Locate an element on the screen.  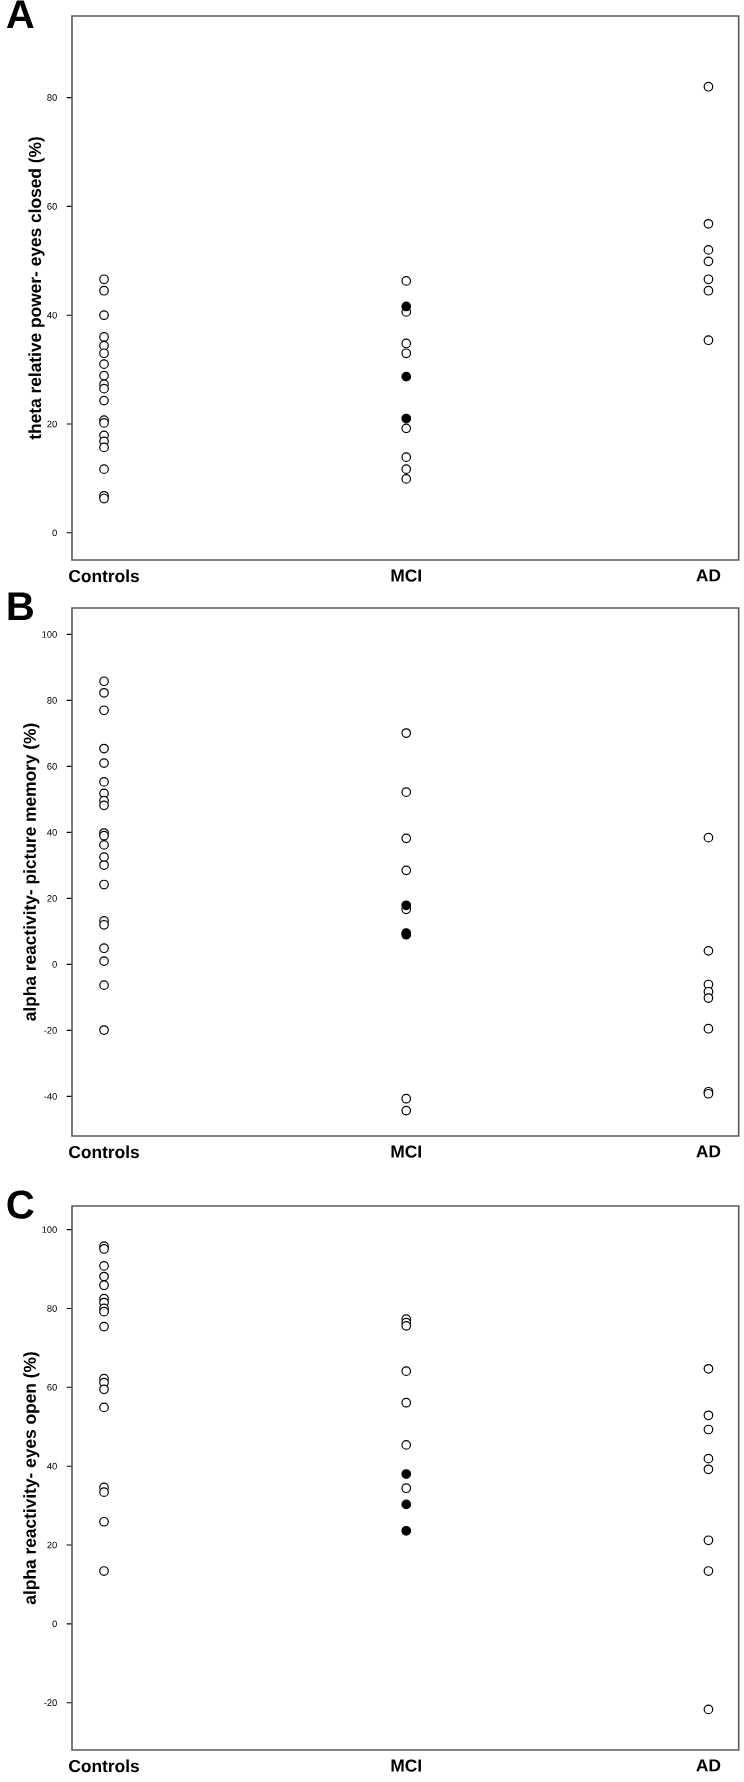
chart-title: A is located at coordinates (20, 14).